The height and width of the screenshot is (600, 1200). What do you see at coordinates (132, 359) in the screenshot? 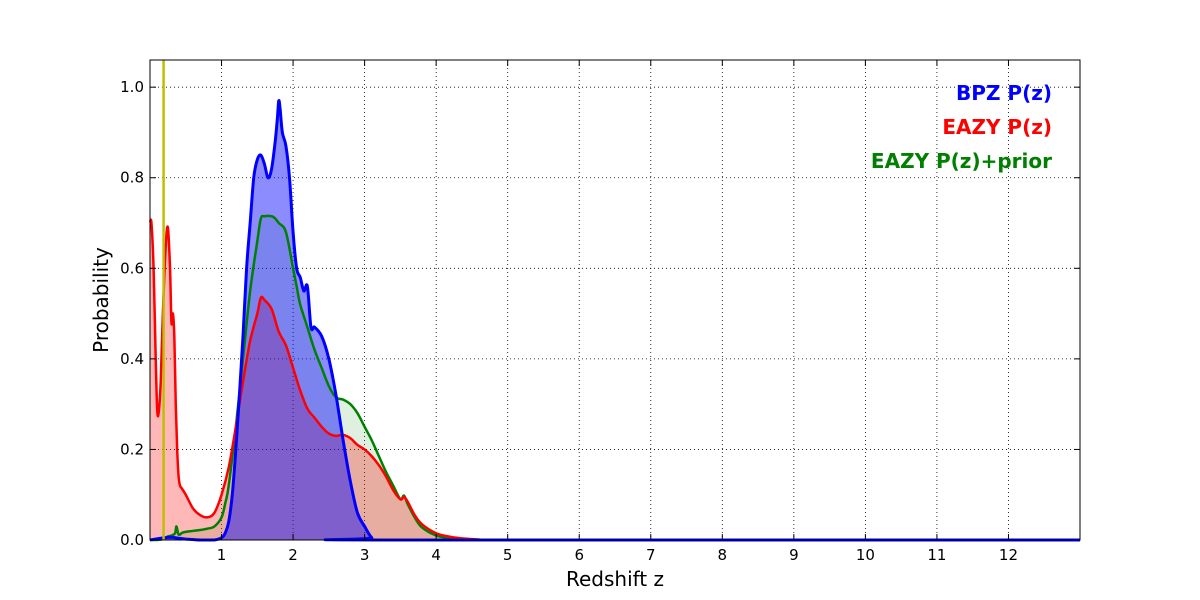
I see `y-tick-label: 0.4` at bounding box center [132, 359].